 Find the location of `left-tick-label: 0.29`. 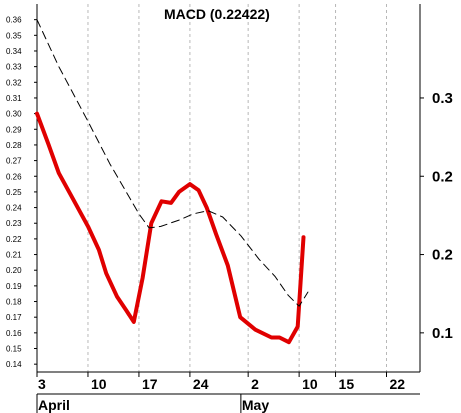

left-tick-label: 0.29 is located at coordinates (14, 129).